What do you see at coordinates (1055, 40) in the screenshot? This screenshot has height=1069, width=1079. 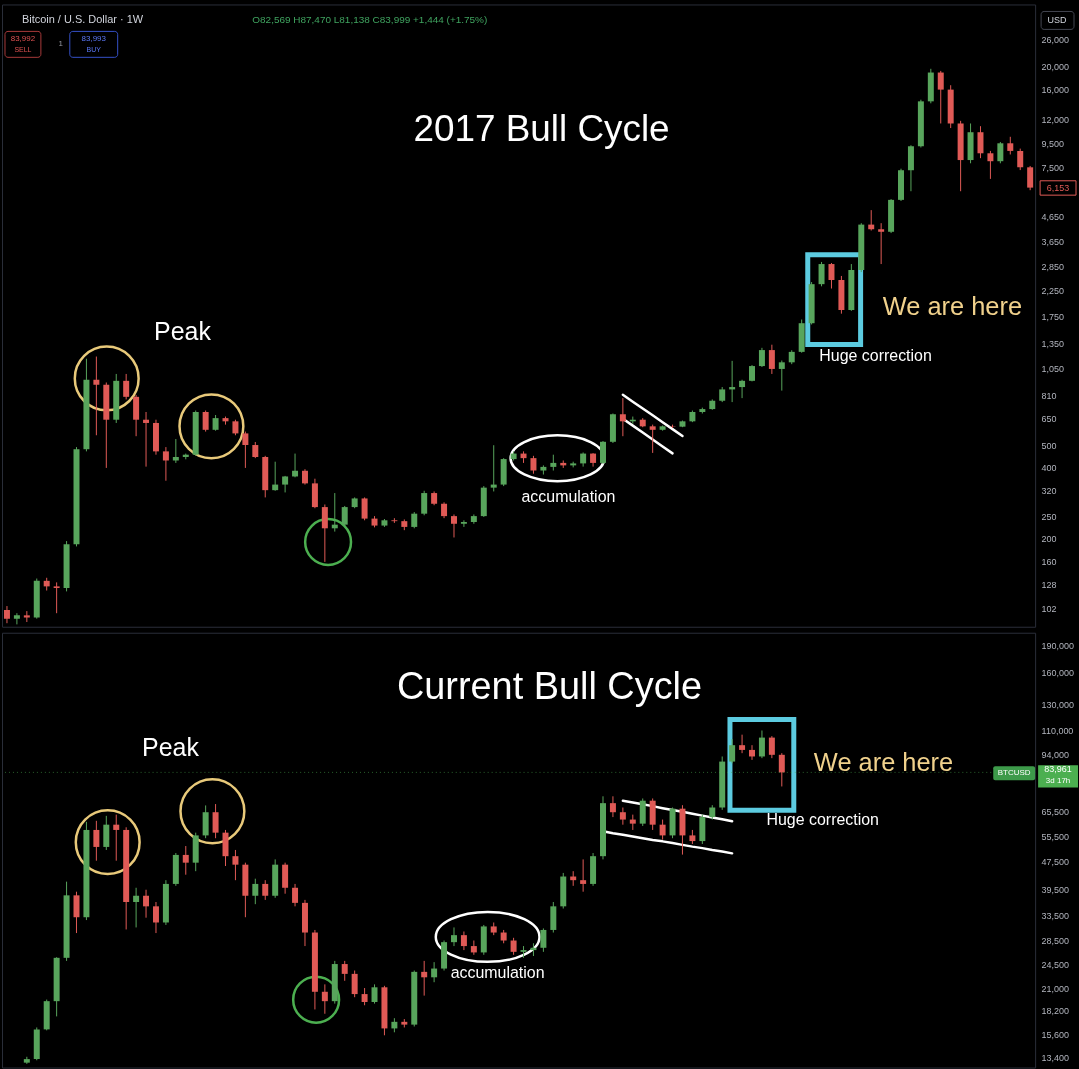 I see `y-tick-label: 26,000` at bounding box center [1055, 40].